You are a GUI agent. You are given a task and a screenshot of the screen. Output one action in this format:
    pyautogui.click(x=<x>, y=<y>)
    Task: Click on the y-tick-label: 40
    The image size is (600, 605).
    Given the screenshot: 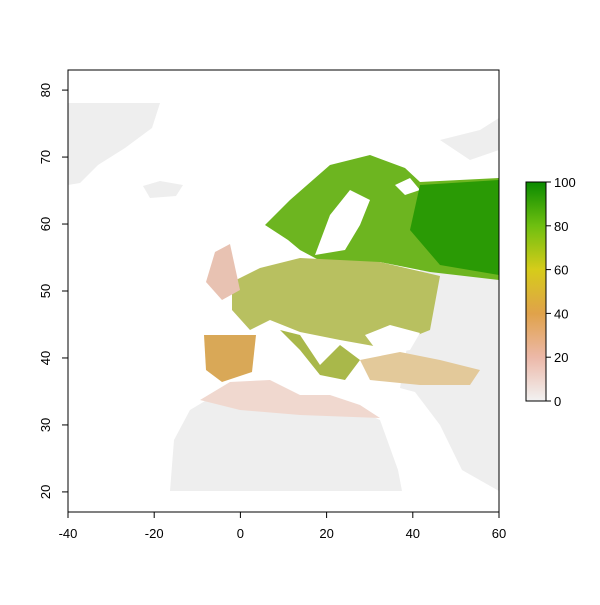 What is the action you would take?
    pyautogui.click(x=45, y=358)
    